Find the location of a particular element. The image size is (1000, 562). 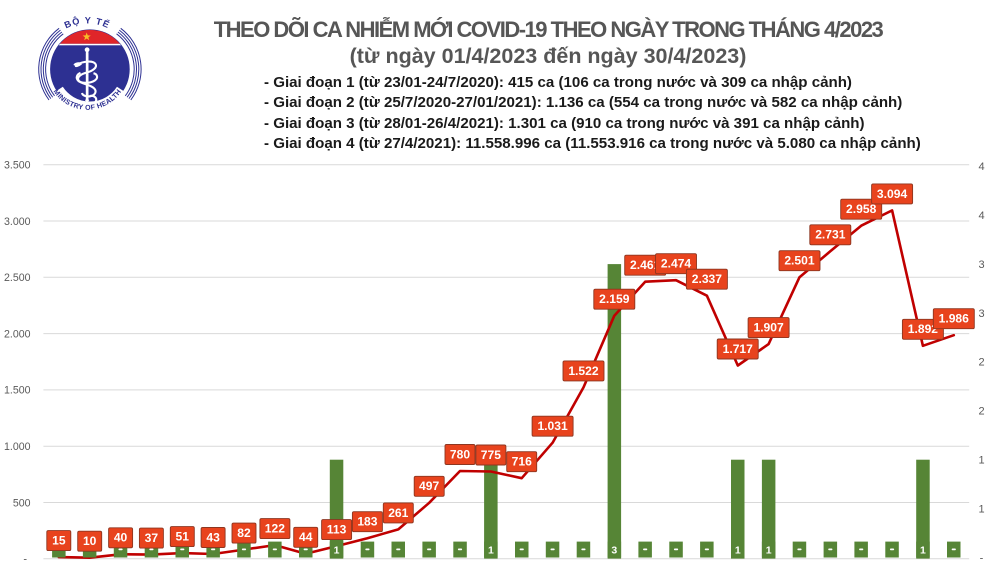

svg-text: 183 is located at coordinates (367, 522).